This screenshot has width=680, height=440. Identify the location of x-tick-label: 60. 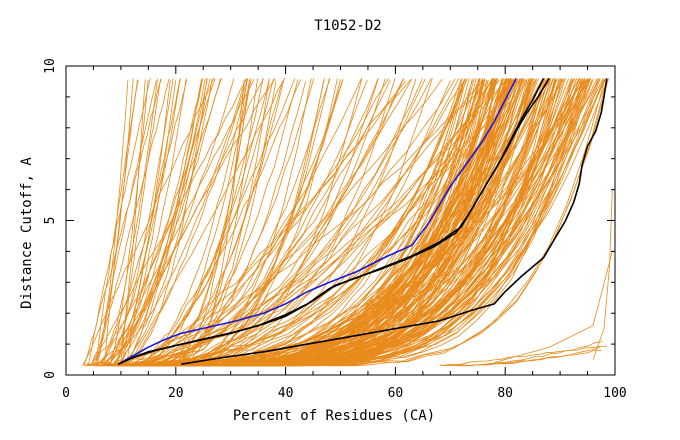
(396, 393).